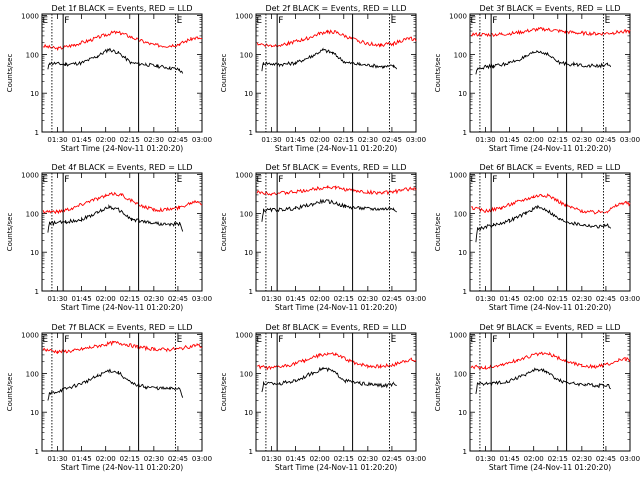 The width and height of the screenshot is (640, 480). I want to click on panel-title: Det 4f BLACK = Events, RED = LLD, so click(121, 167).